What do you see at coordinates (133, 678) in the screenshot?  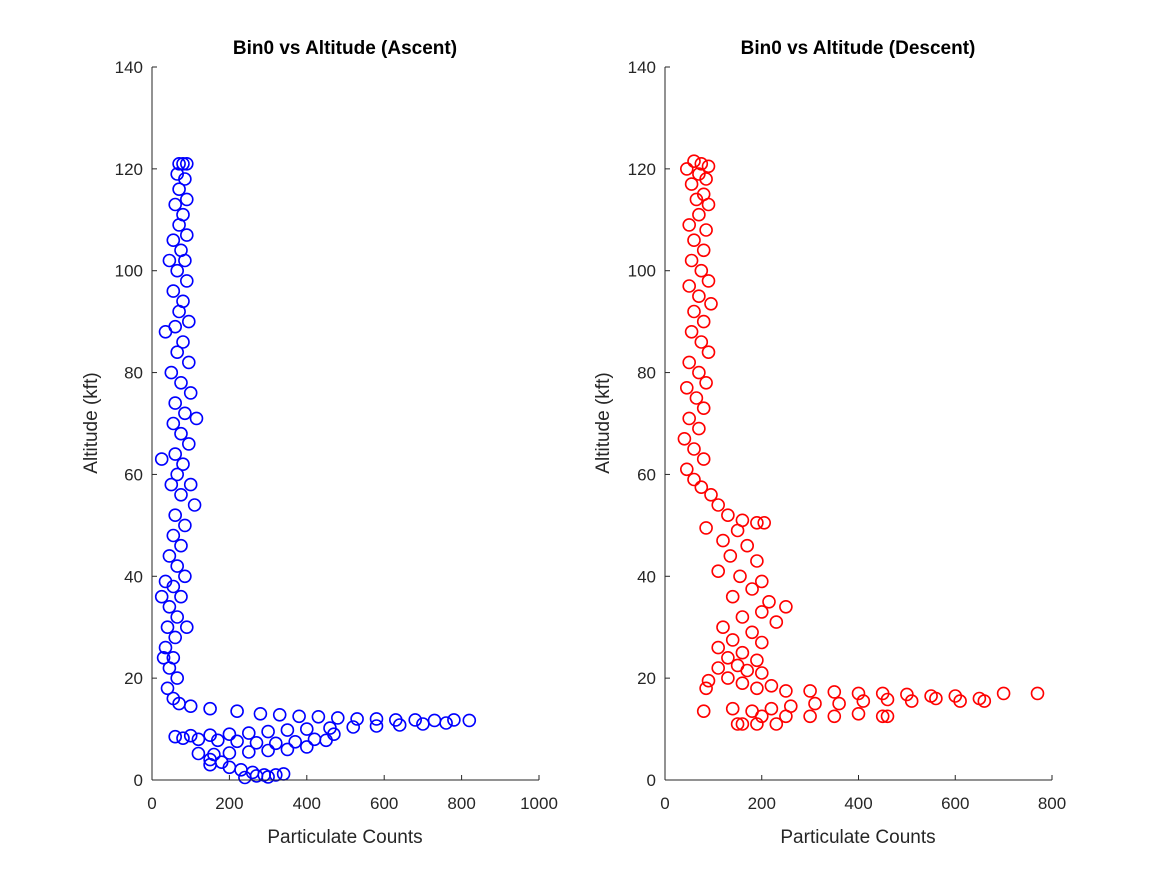 I see `ascent-y-tick-label: 20` at bounding box center [133, 678].